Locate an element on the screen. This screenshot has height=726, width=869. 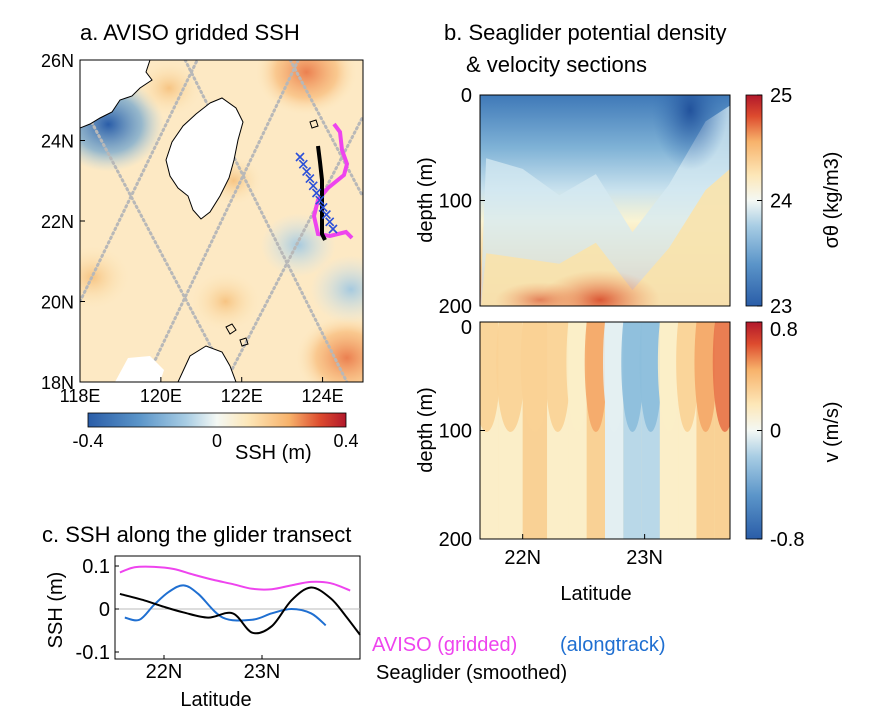
velocity-ytick-label: 100 is located at coordinates (455, 432).